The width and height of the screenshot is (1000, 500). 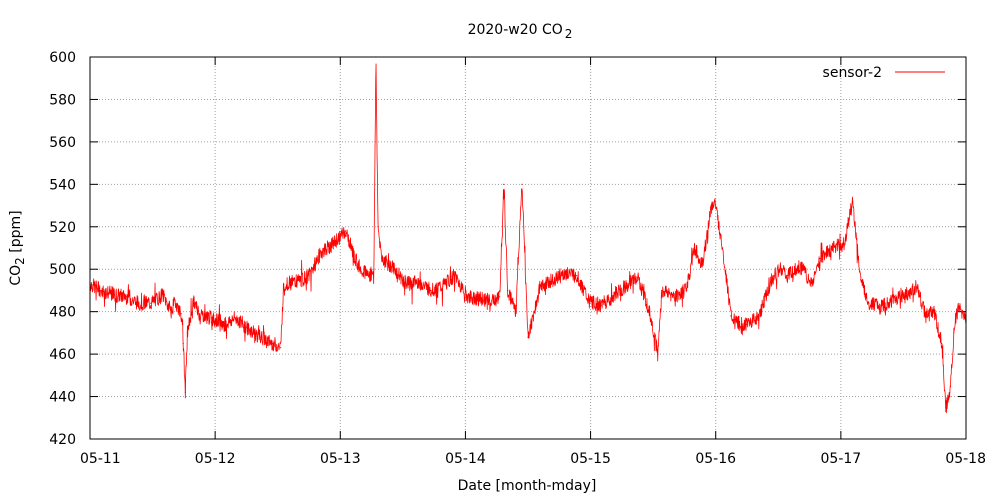 What do you see at coordinates (715, 459) in the screenshot?
I see `x-tick-label: 05-16` at bounding box center [715, 459].